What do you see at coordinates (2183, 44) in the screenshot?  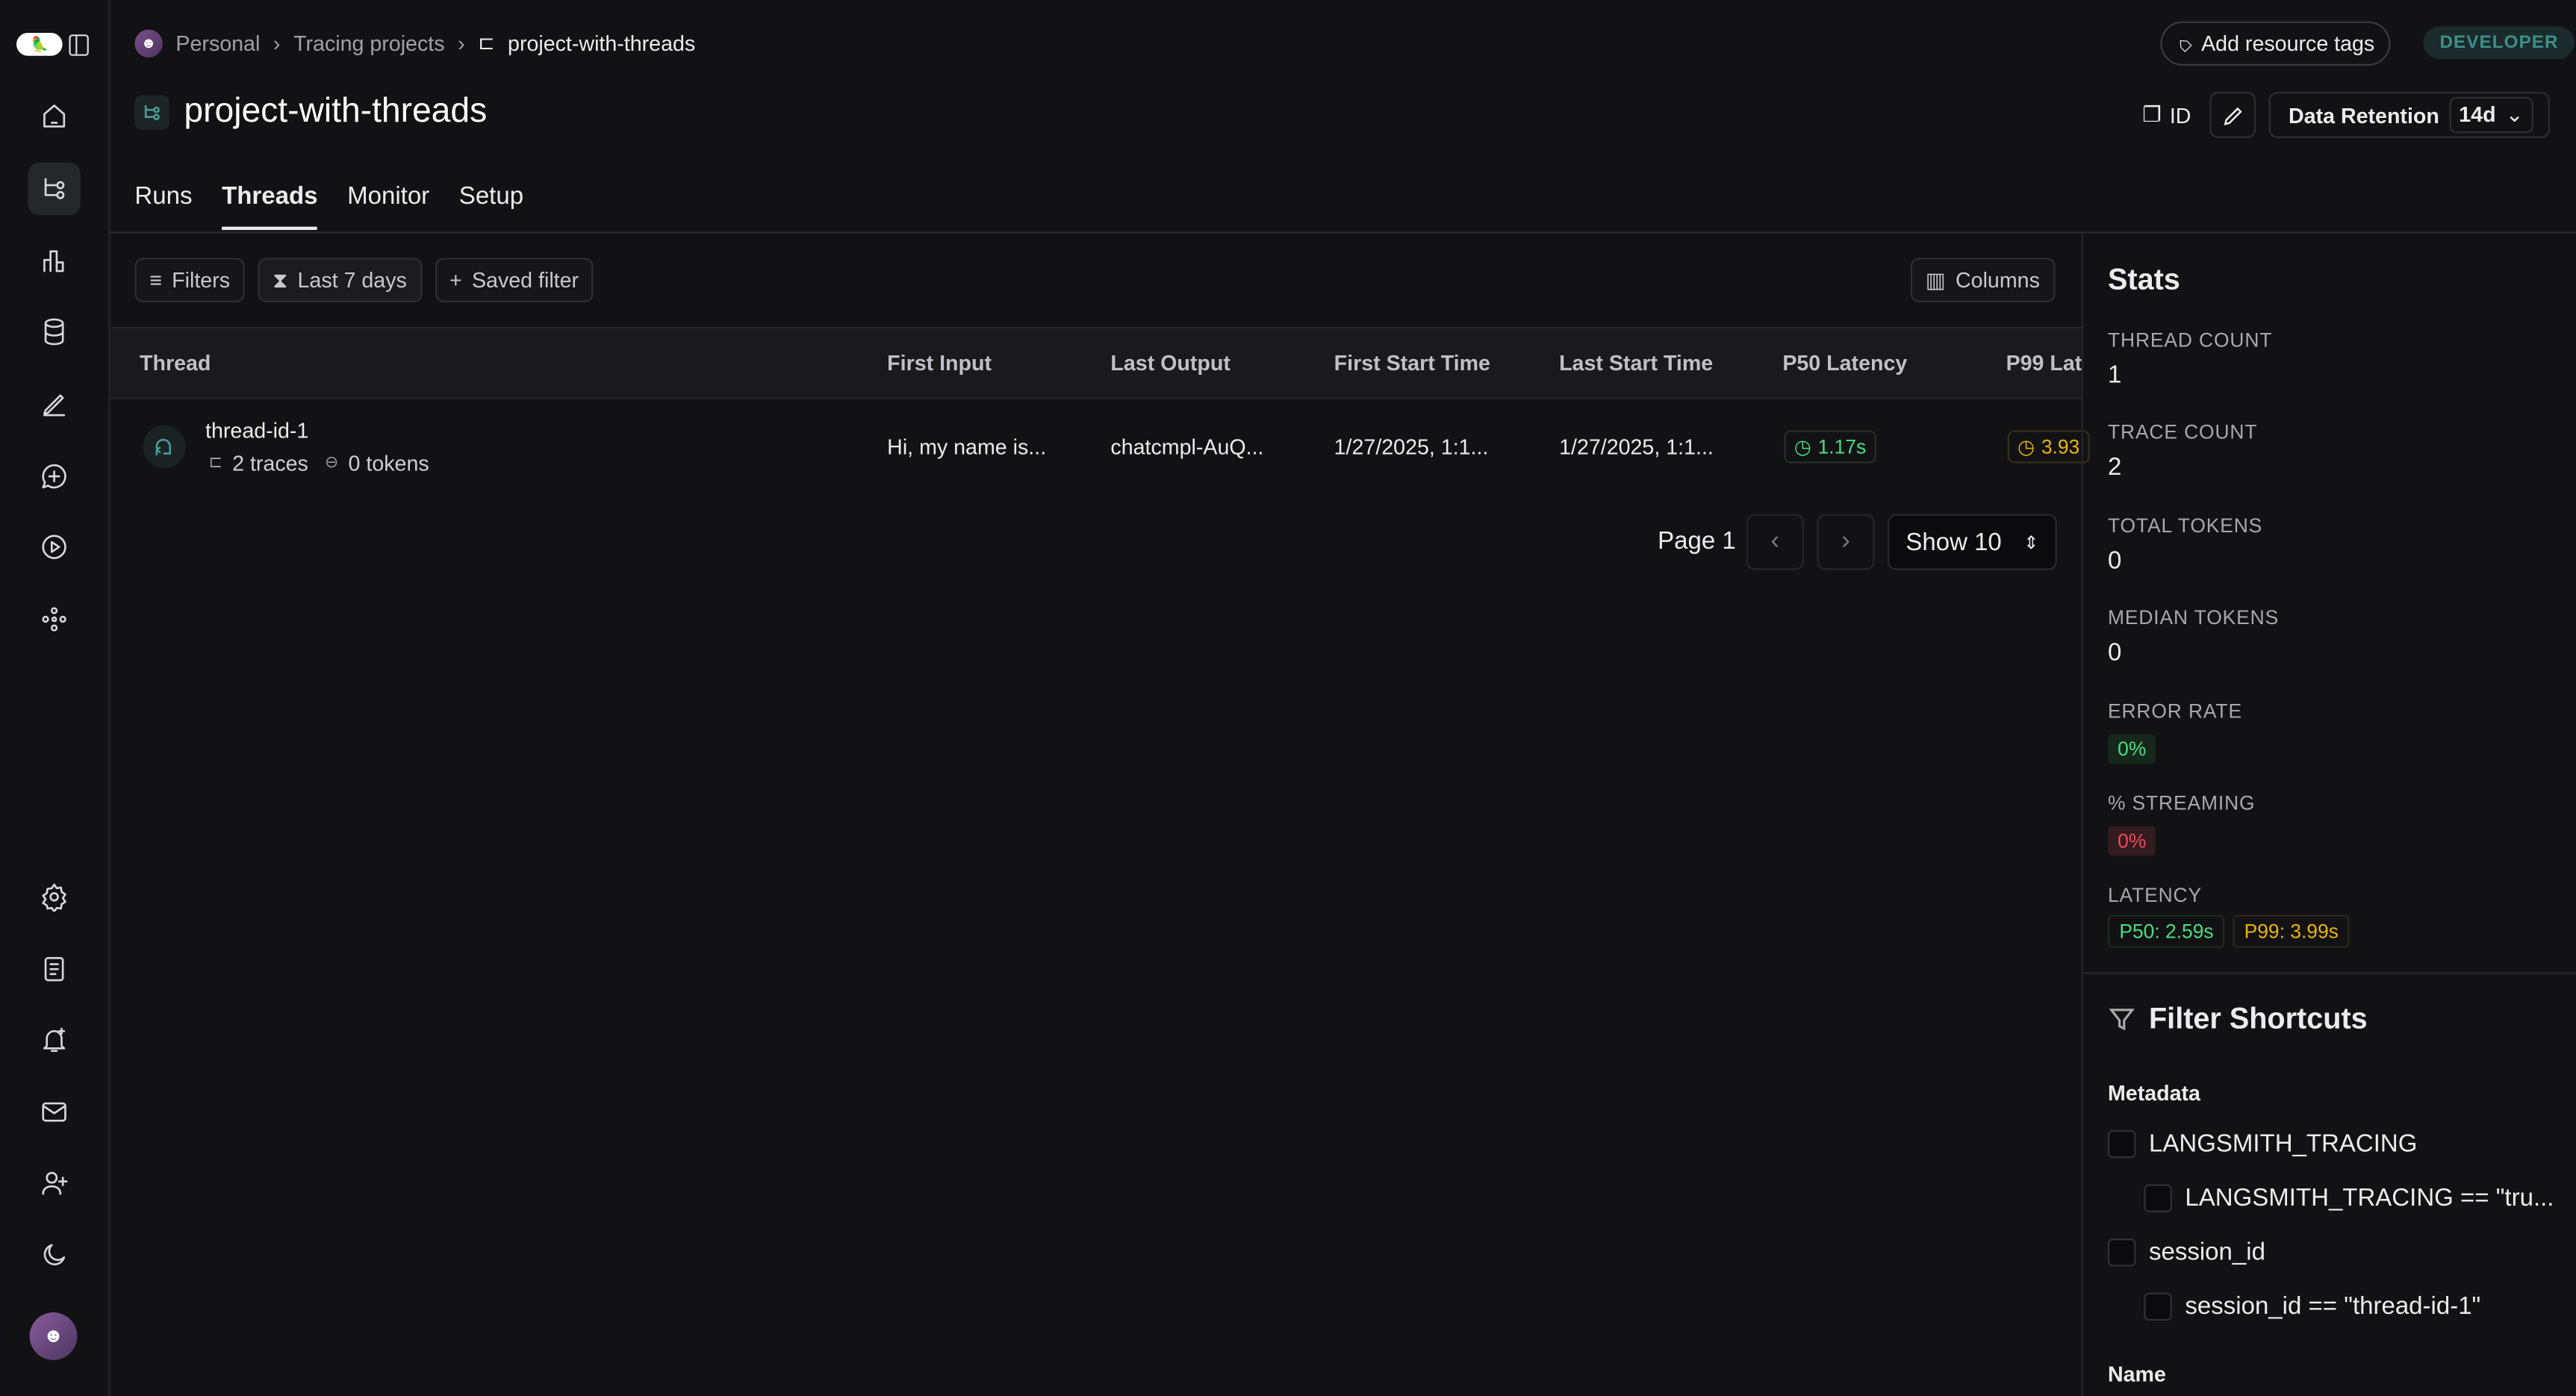 I see `tag-icon: ⌂` at bounding box center [2183, 44].